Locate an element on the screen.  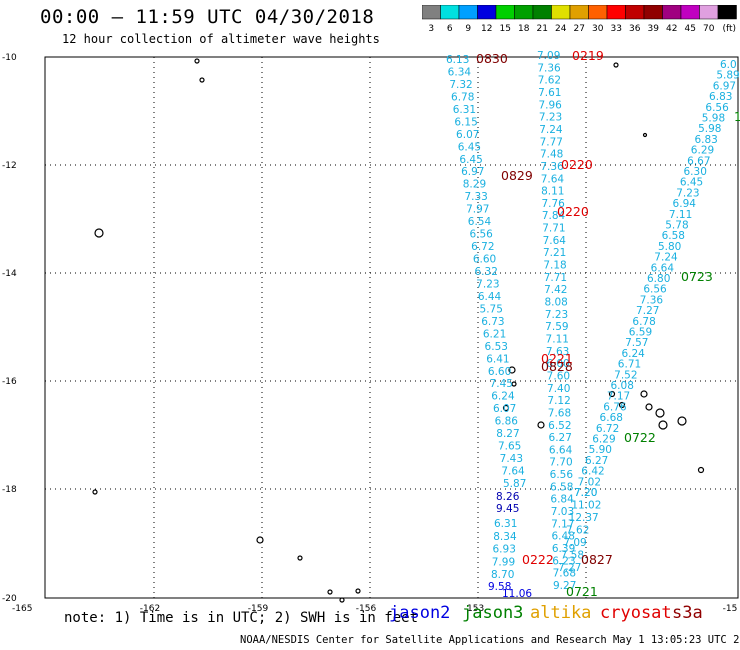
track-c-value: 7.23 is located at coordinates (687, 193).